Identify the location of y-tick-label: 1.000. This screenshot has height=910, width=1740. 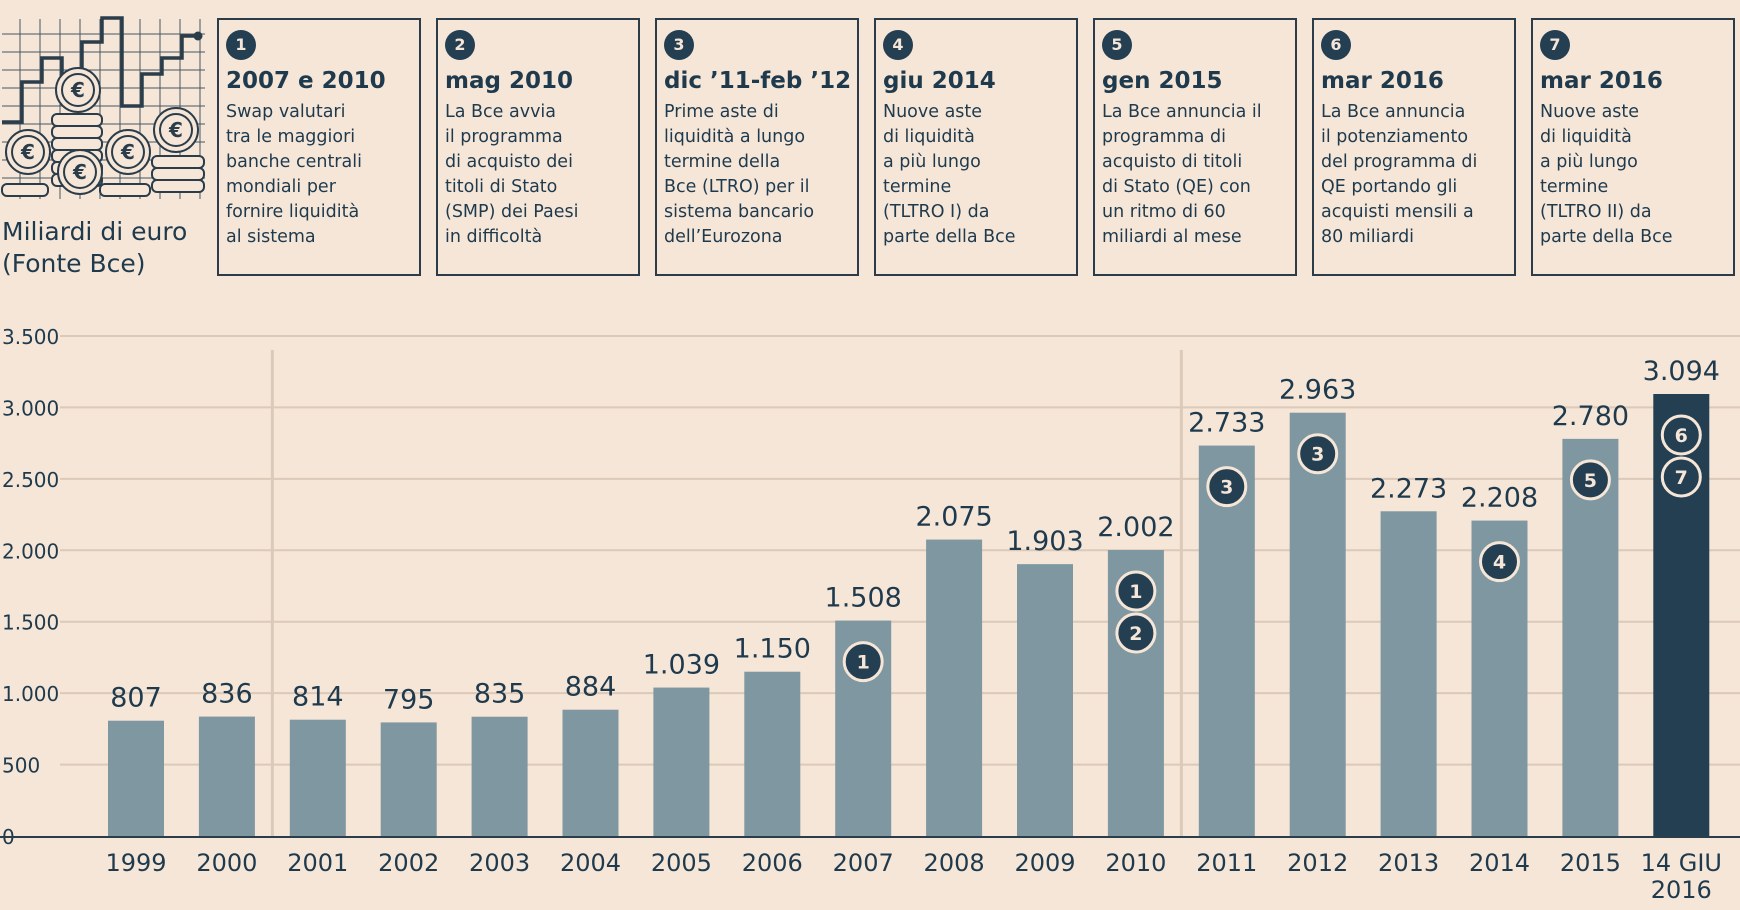
(30, 694).